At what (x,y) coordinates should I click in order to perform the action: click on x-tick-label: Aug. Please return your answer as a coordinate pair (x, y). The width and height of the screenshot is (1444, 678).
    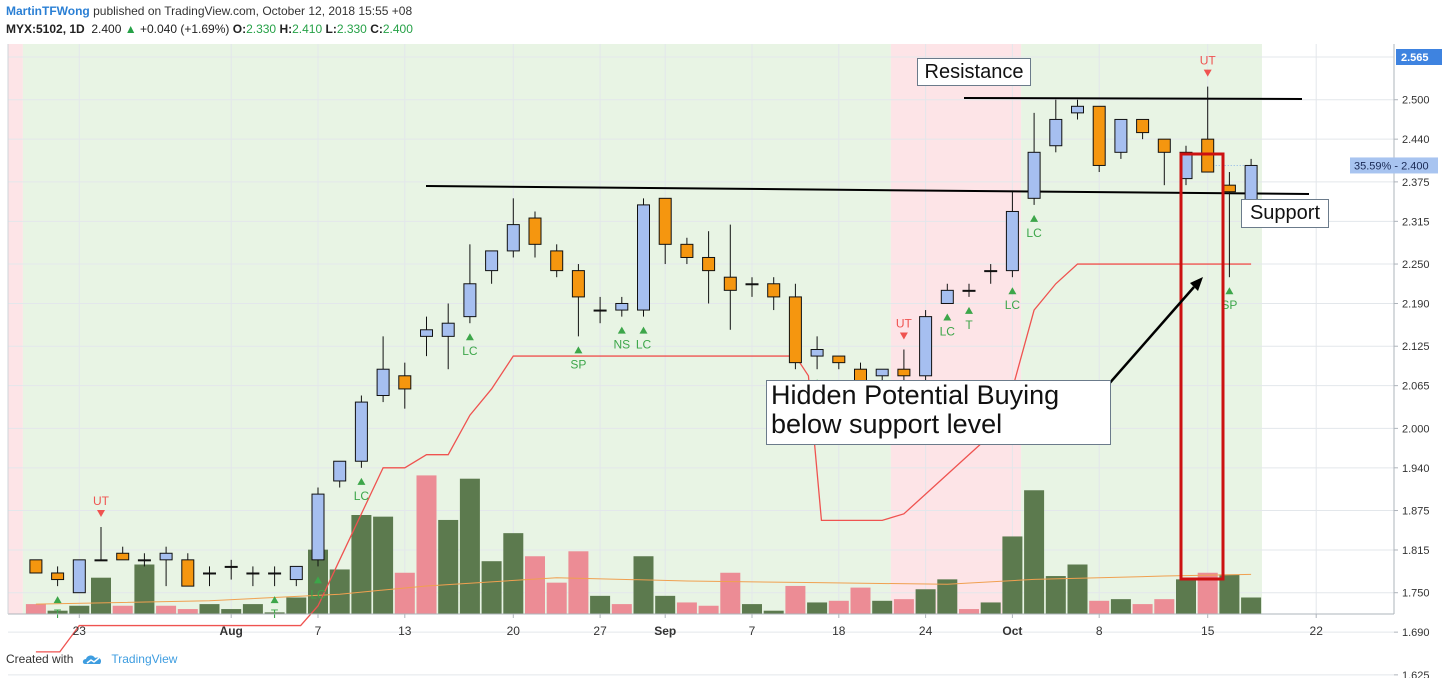
    Looking at the image, I should click on (231, 631).